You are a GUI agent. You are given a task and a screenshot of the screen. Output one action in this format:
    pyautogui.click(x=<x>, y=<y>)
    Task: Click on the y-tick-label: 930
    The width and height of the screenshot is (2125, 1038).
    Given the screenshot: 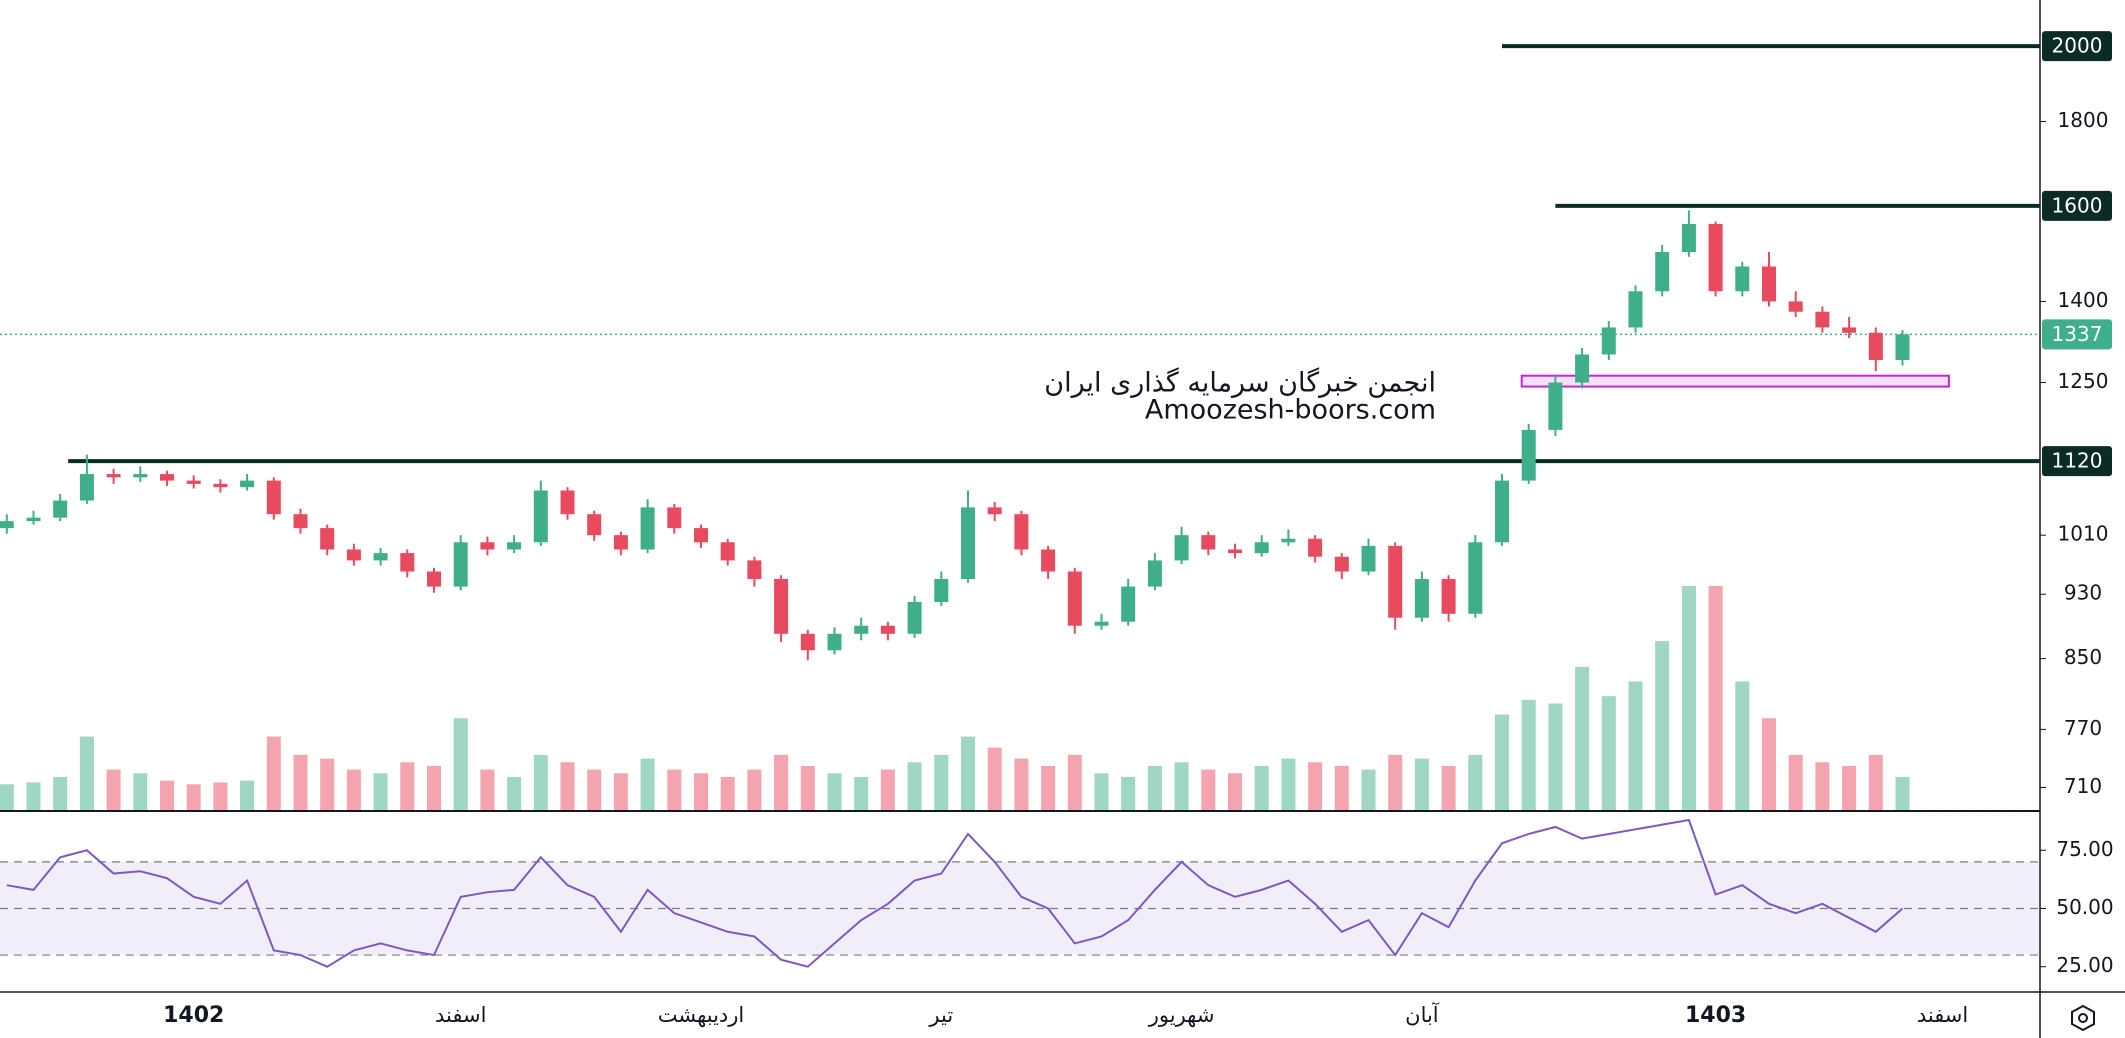 What is the action you would take?
    pyautogui.click(x=2083, y=593)
    